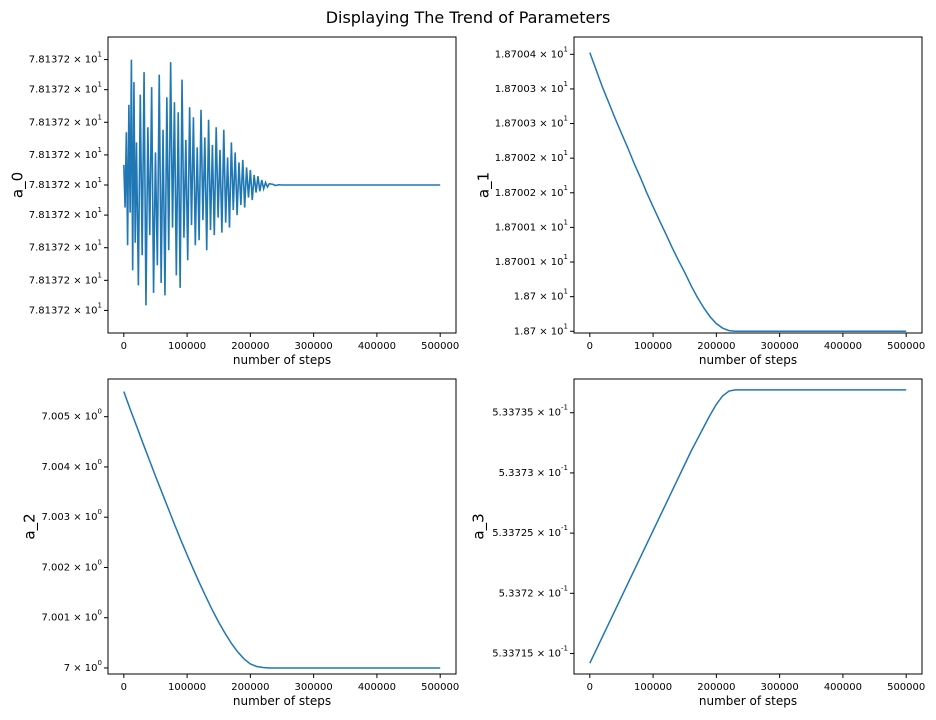  Describe the element at coordinates (71, 565) in the screenshot. I see `y-tick-label: 7.002 × 100` at that location.